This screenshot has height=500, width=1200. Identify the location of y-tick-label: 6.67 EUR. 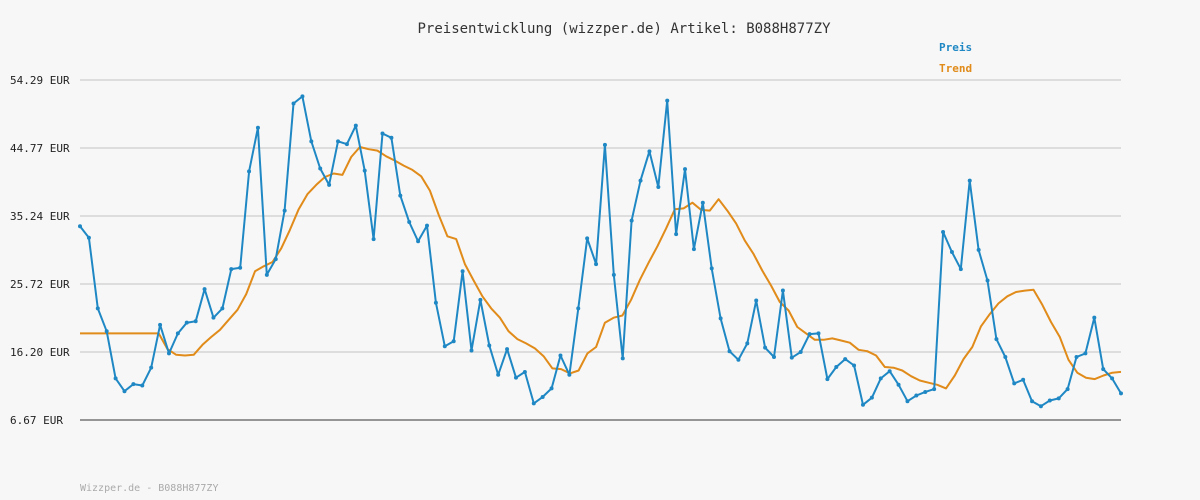
(36, 420).